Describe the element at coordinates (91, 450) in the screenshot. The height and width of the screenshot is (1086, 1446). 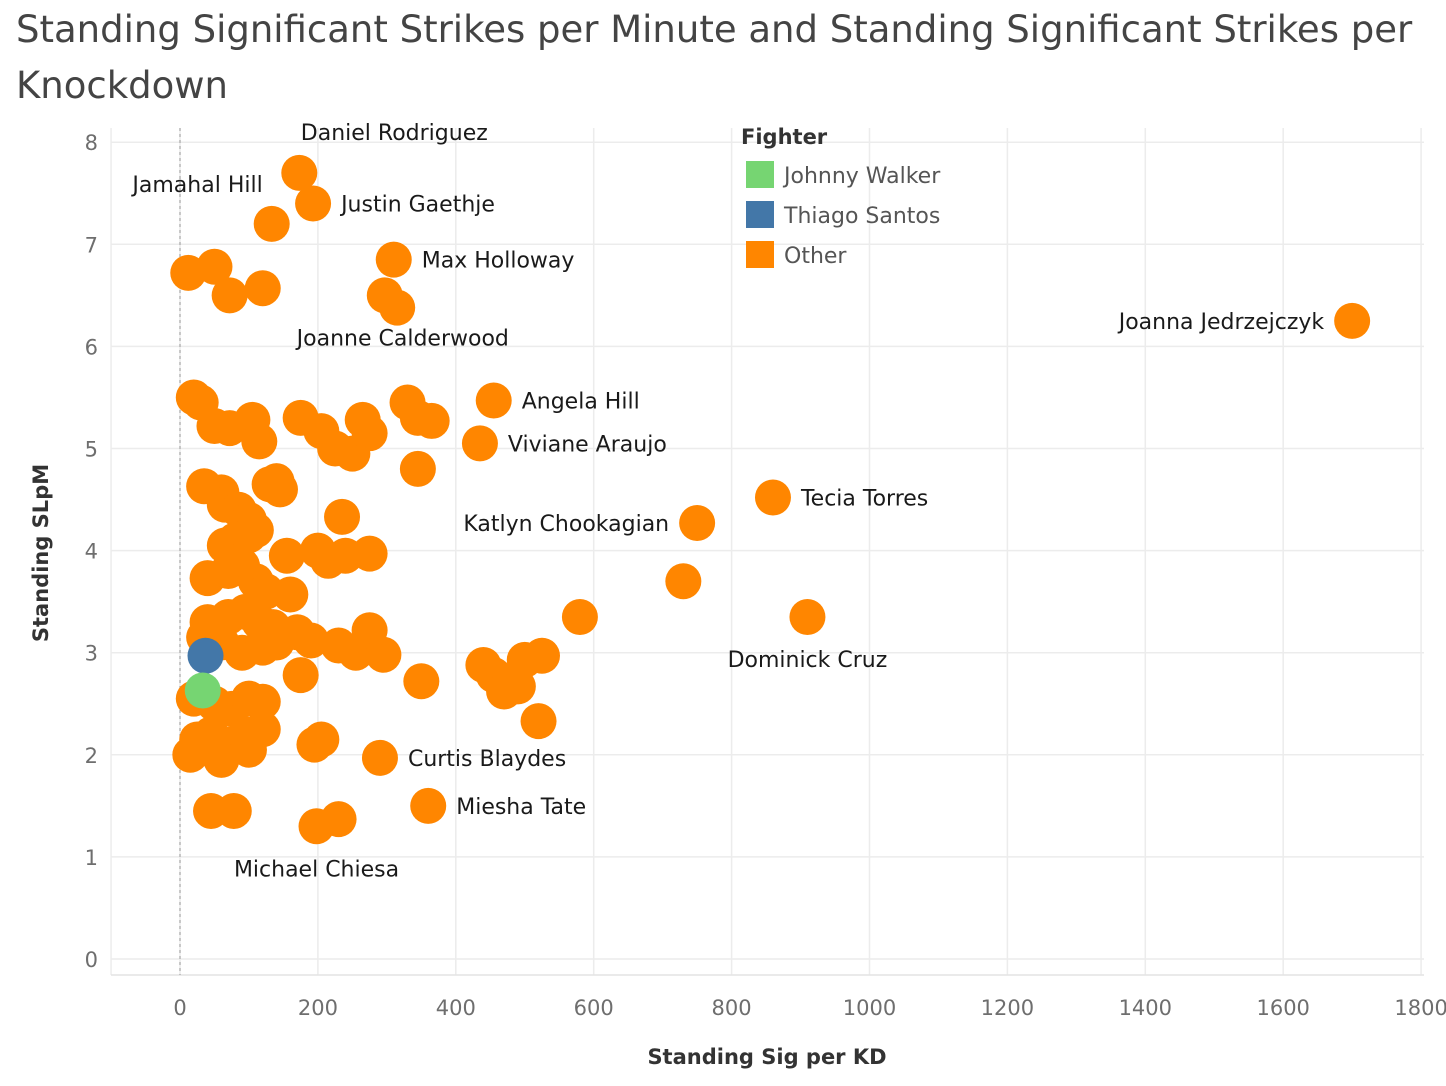
I see `y-tick-label: 5` at that location.